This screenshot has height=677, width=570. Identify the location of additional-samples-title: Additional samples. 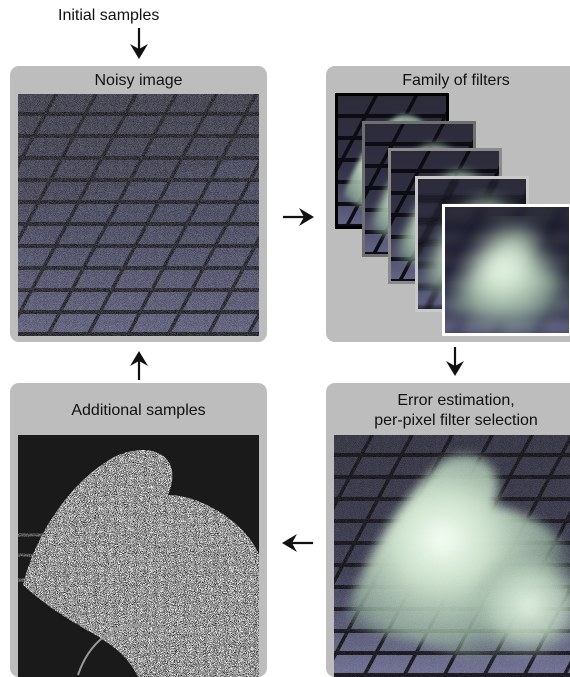
(138, 410).